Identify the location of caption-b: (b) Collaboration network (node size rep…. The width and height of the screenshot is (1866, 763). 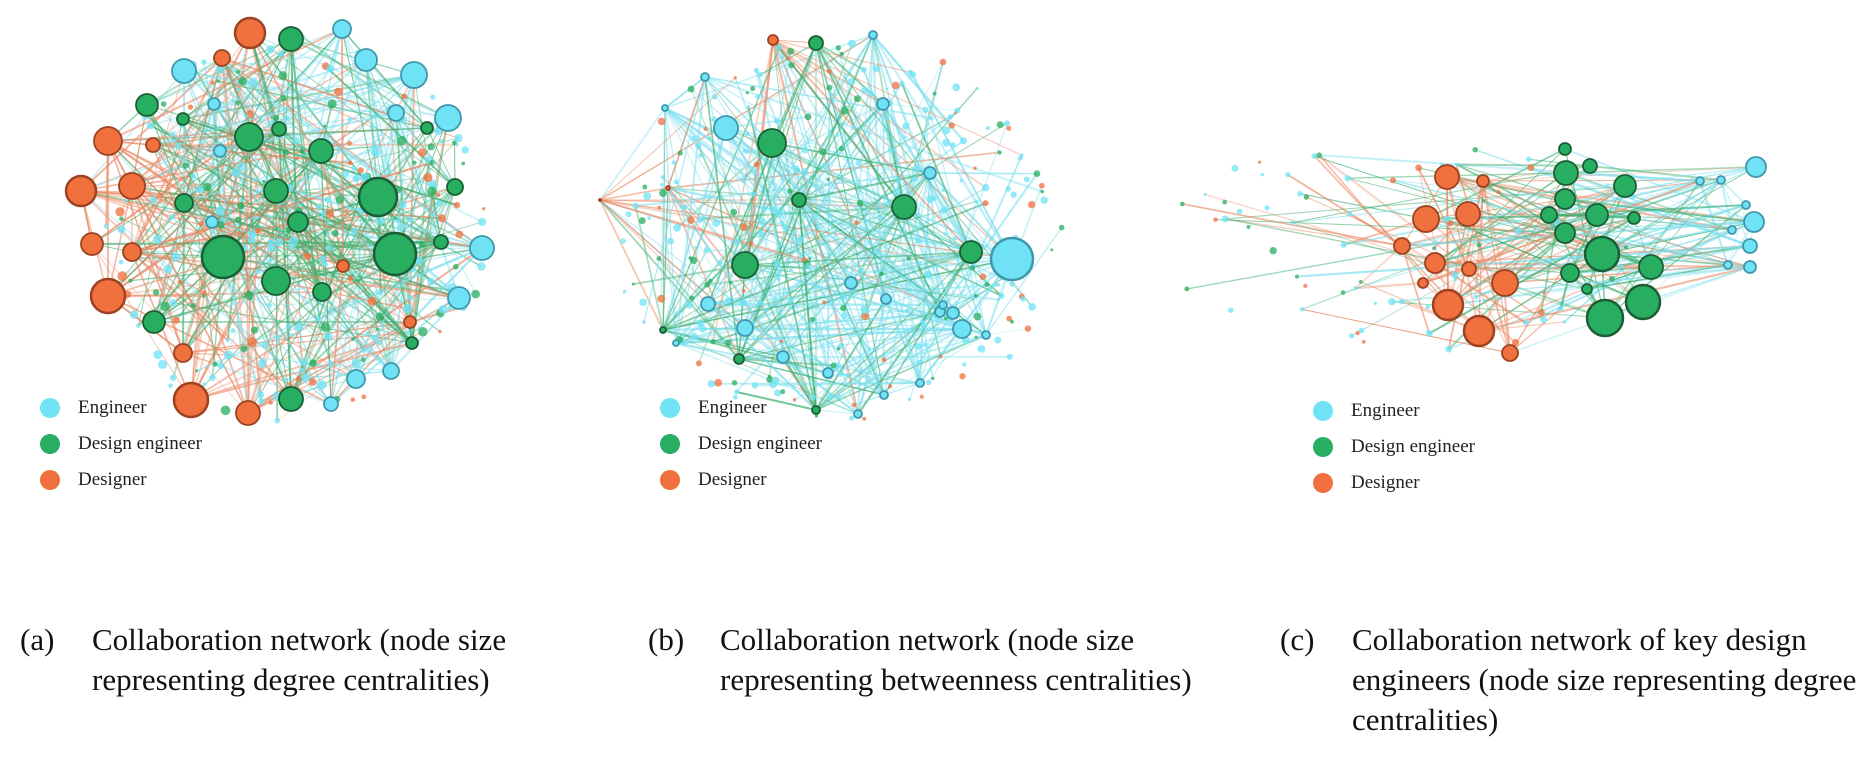
(934, 660).